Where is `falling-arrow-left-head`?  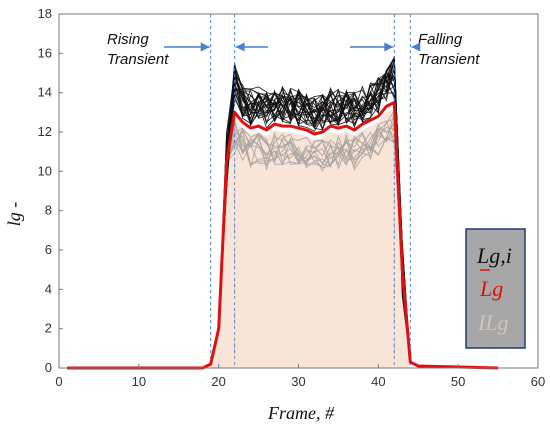 falling-arrow-left-head is located at coordinates (416, 47).